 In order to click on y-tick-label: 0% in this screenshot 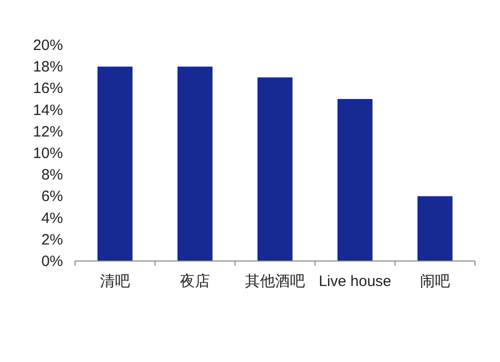, I will do `click(52, 261)`.